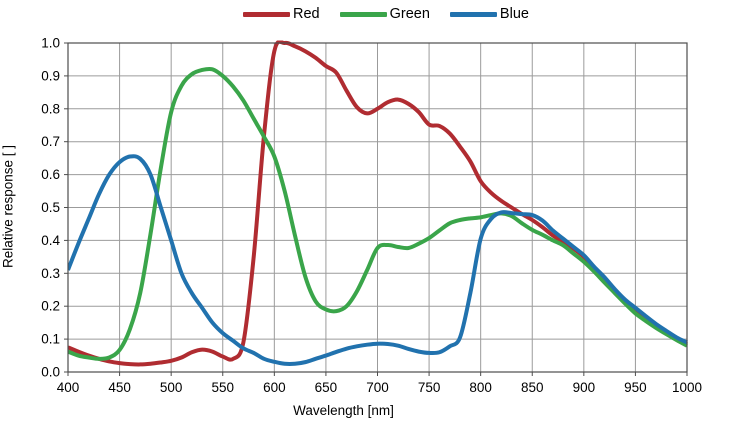 Image resolution: width=754 pixels, height=431 pixels. Describe the element at coordinates (687, 387) in the screenshot. I see `x-tick-label: 1000` at that location.